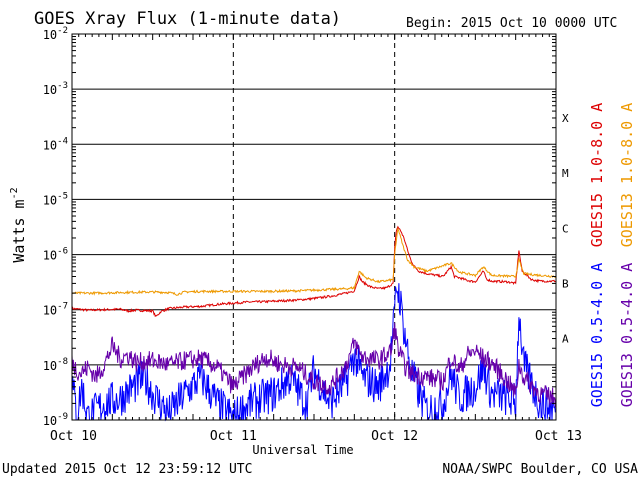 Image resolution: width=640 pixels, height=480 pixels. What do you see at coordinates (565, 228) in the screenshot?
I see `flare-class-label: C` at bounding box center [565, 228].